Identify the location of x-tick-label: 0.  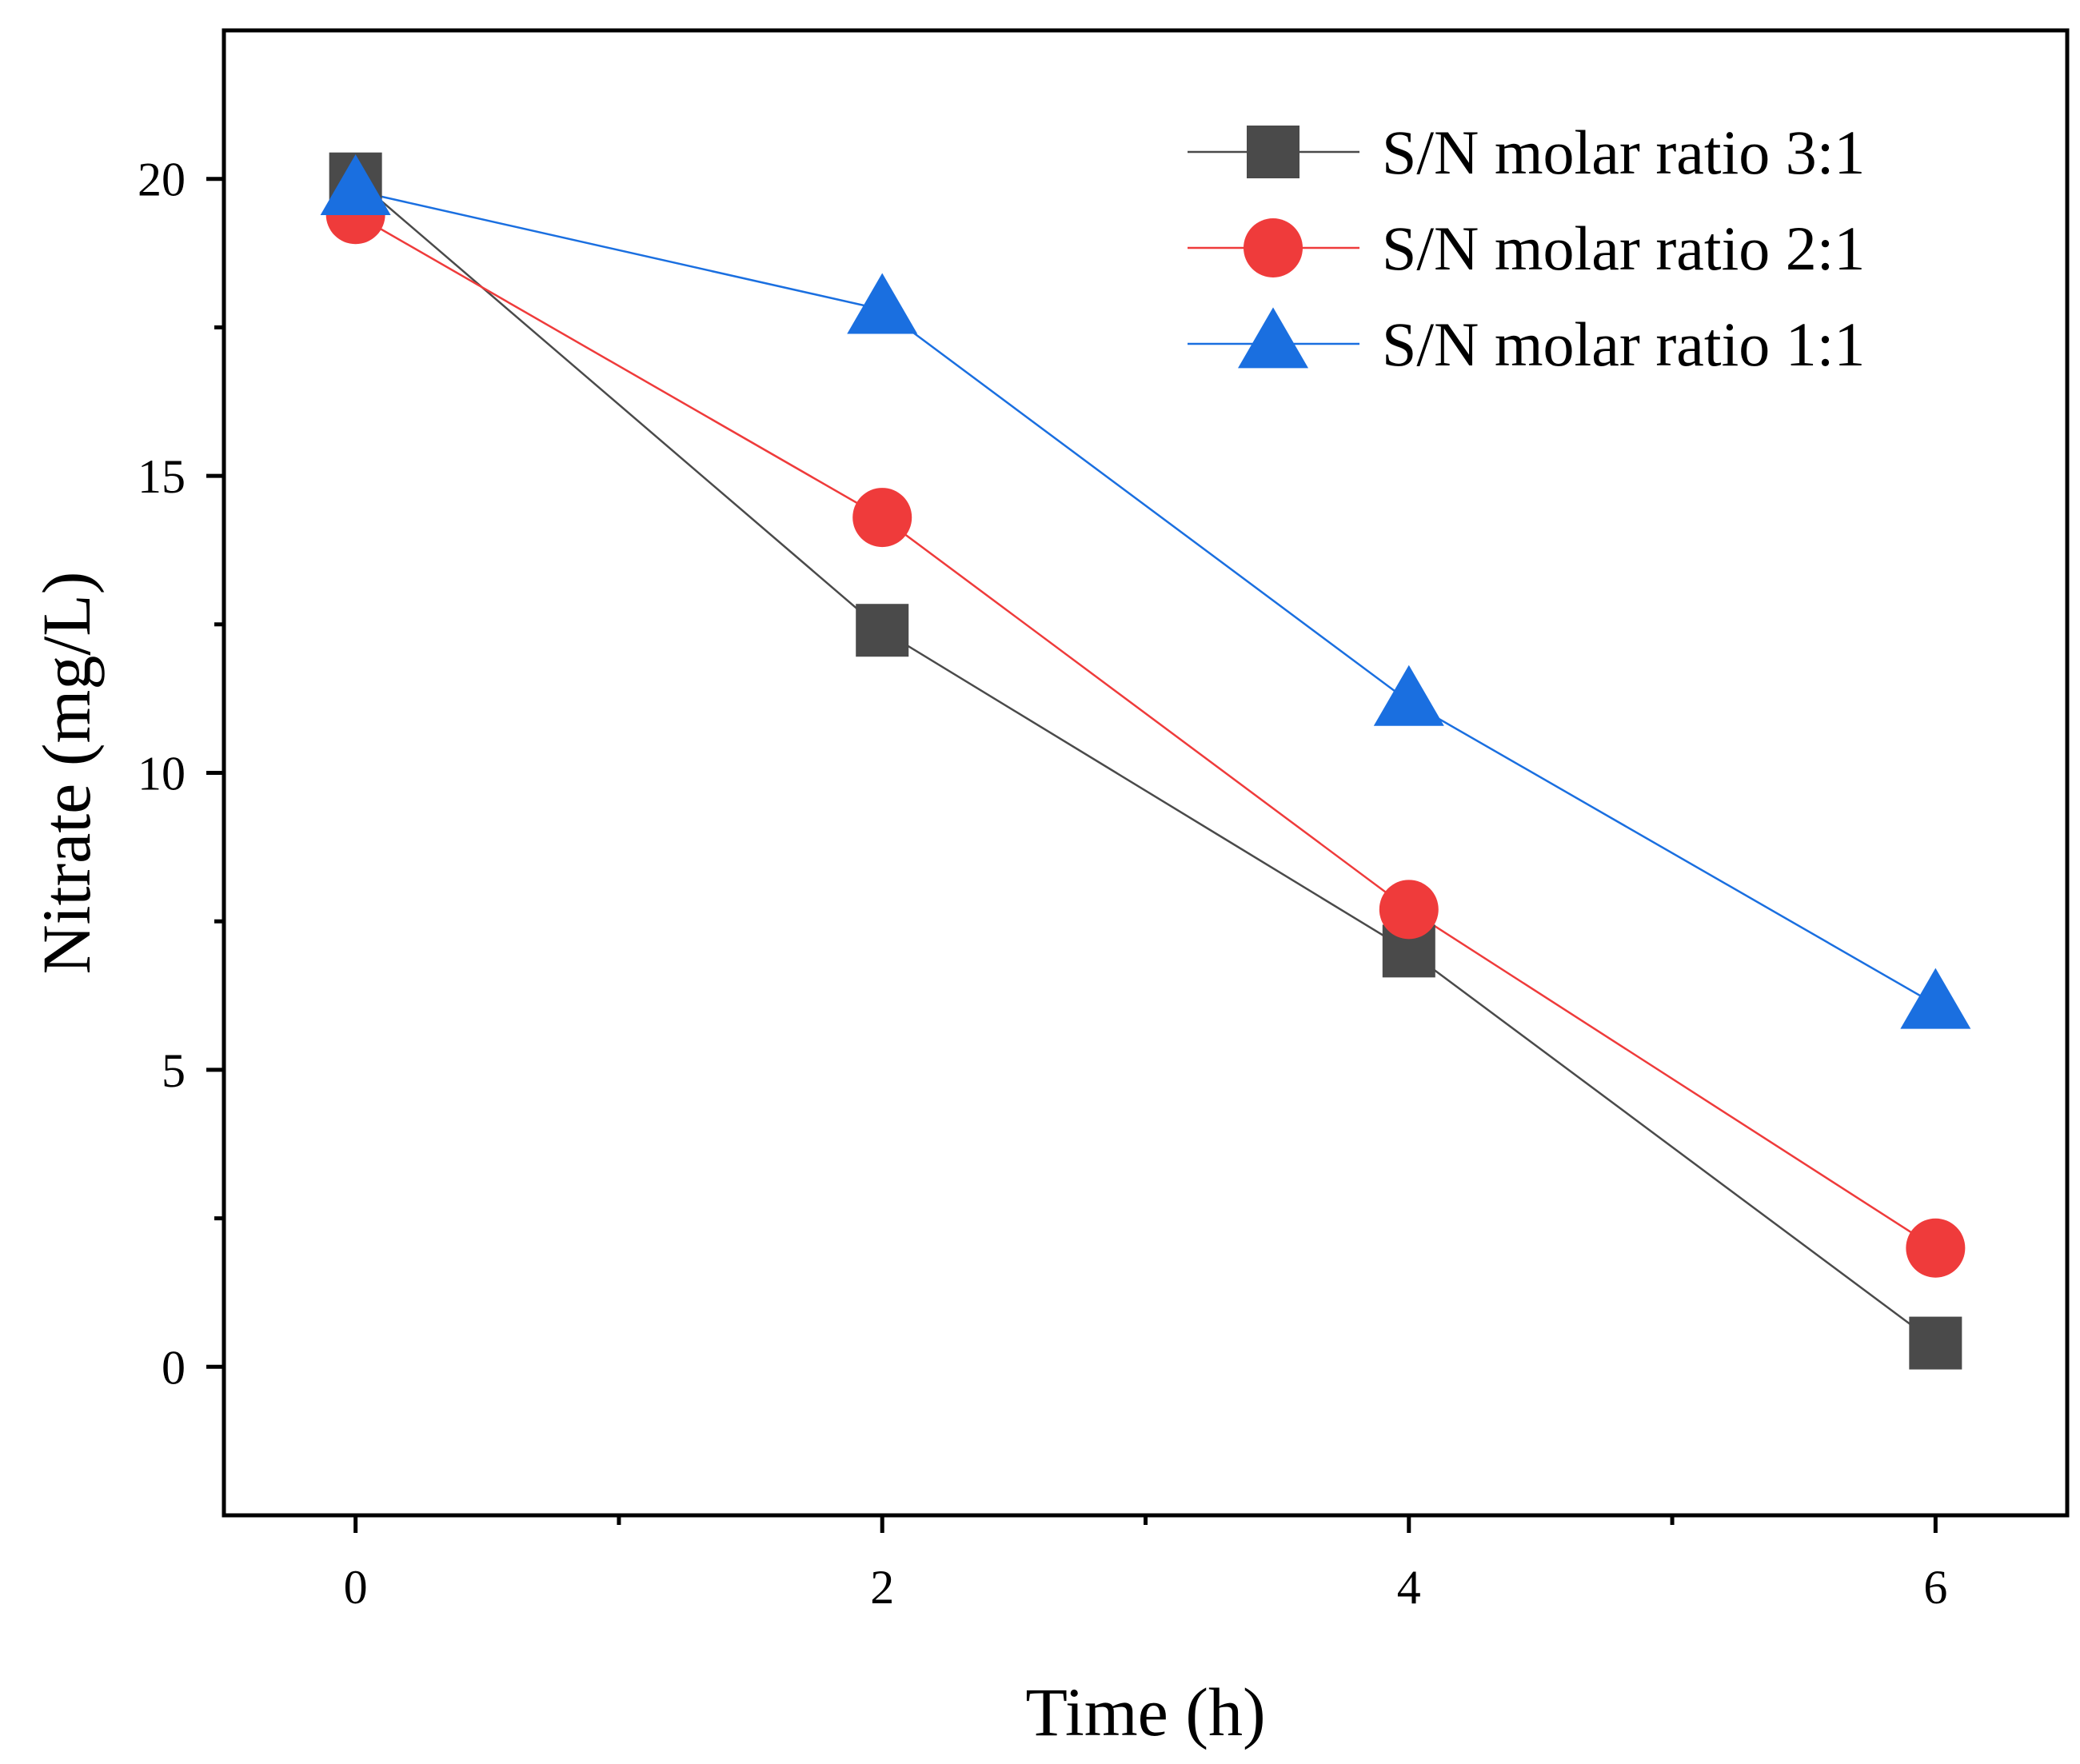
(356, 1588).